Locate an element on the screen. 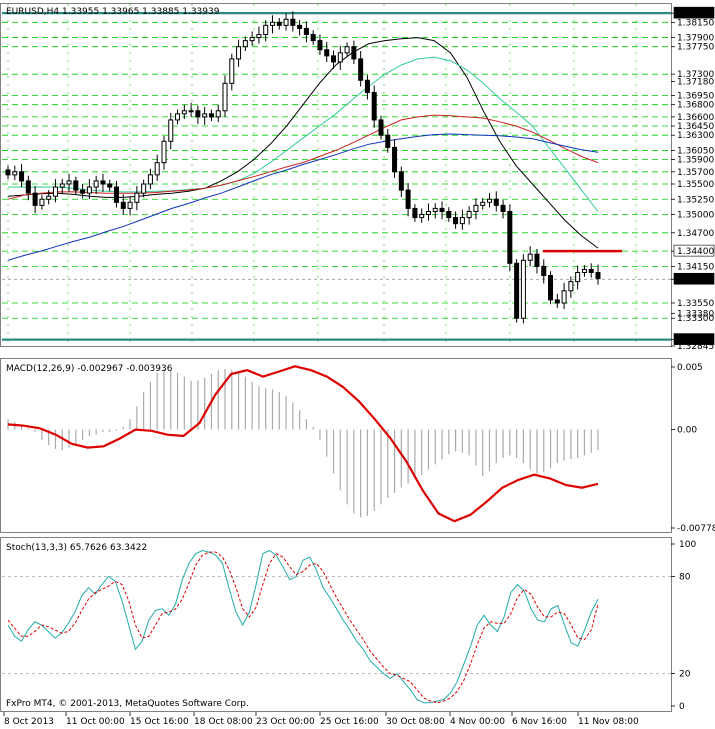 The height and width of the screenshot is (729, 715). time-label: 8 Oct 2013 is located at coordinates (29, 722).